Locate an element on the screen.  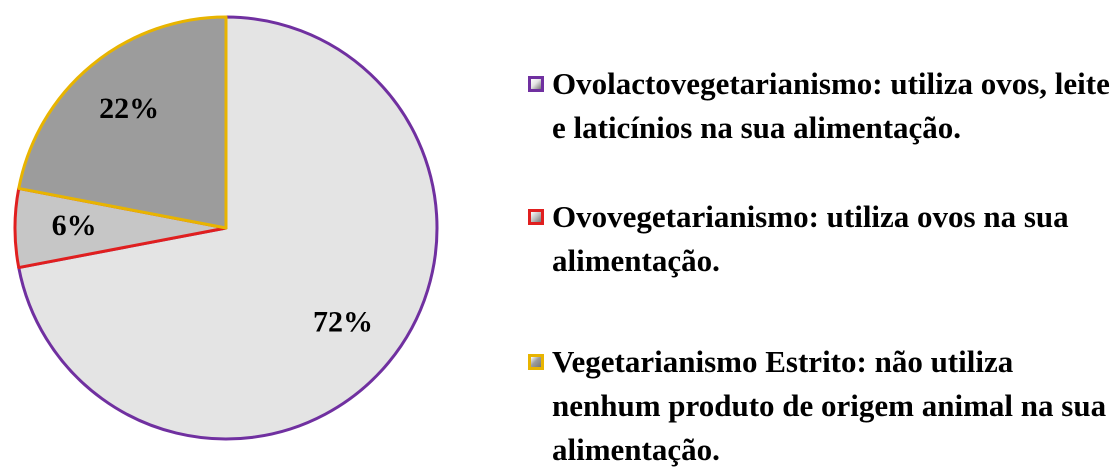
data-label: 6% is located at coordinates (74, 225).